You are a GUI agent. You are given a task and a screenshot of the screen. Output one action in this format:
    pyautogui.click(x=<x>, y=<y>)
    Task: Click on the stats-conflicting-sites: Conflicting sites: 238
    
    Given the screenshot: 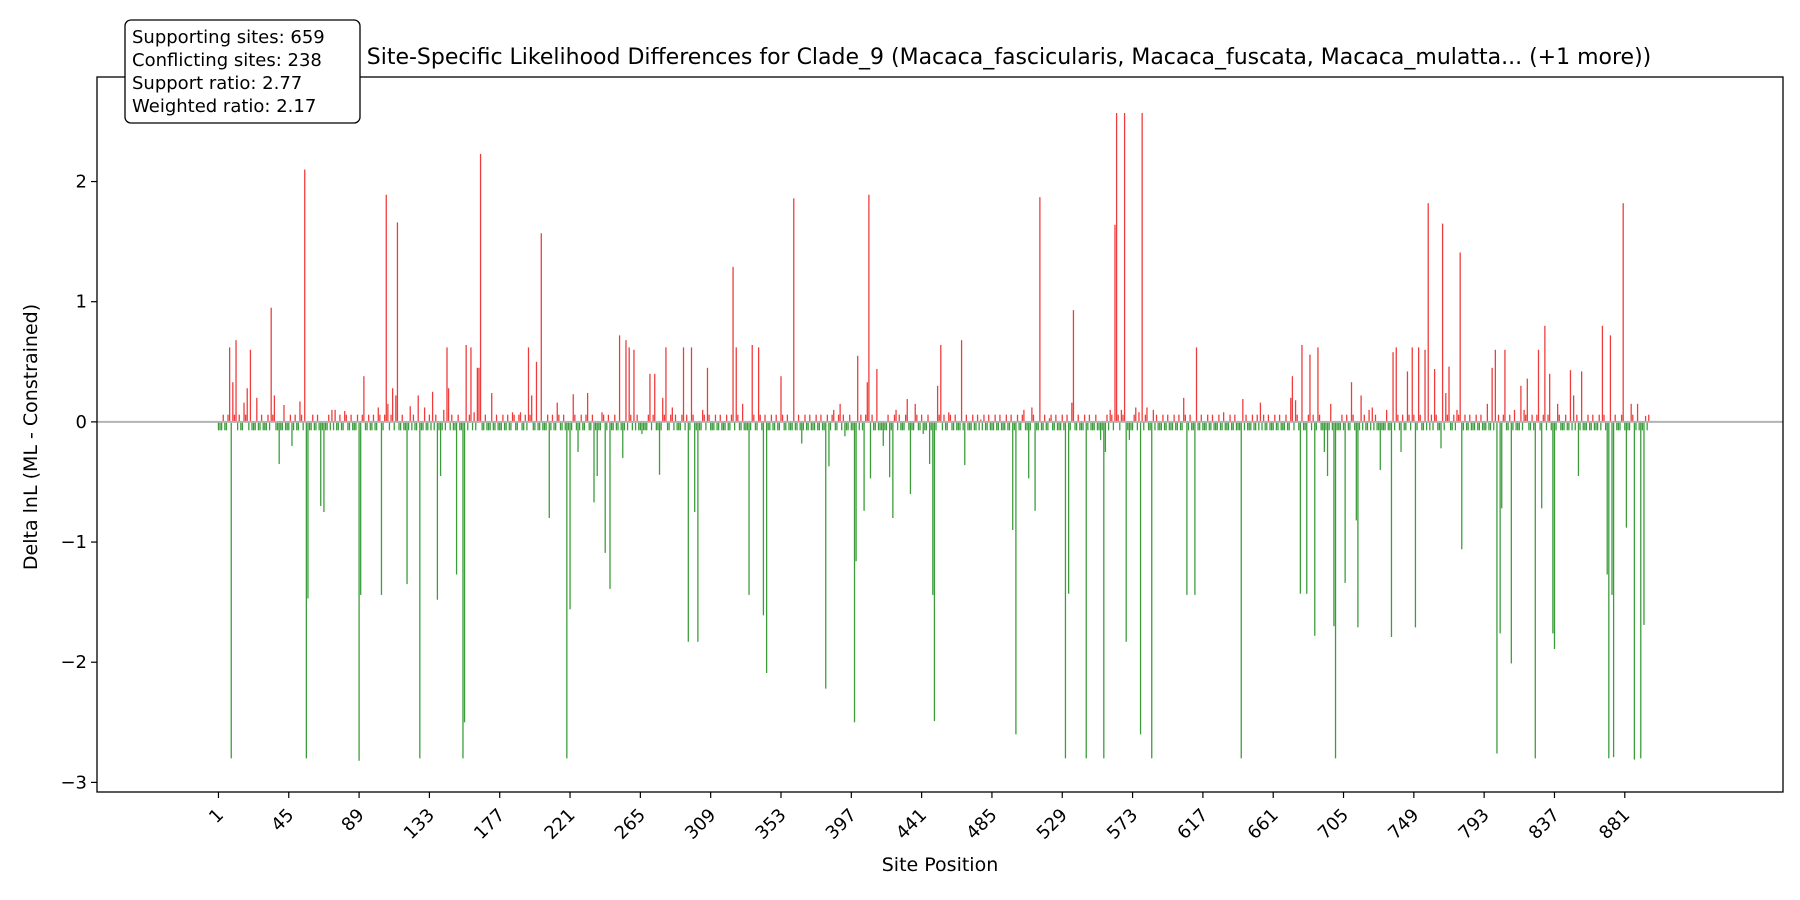 What is the action you would take?
    pyautogui.click(x=227, y=60)
    